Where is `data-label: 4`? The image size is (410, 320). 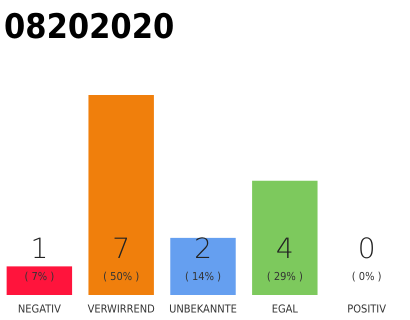 data-label: 4 is located at coordinates (285, 248).